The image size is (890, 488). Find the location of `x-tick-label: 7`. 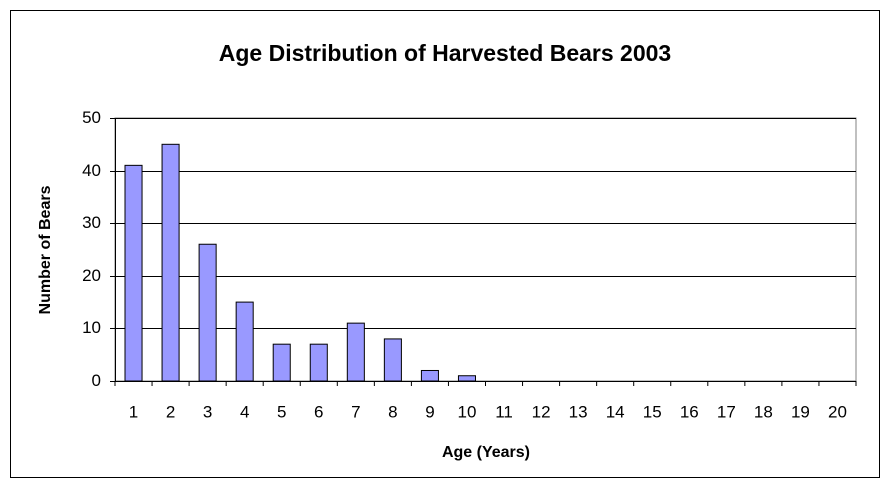

x-tick-label: 7 is located at coordinates (355, 411).